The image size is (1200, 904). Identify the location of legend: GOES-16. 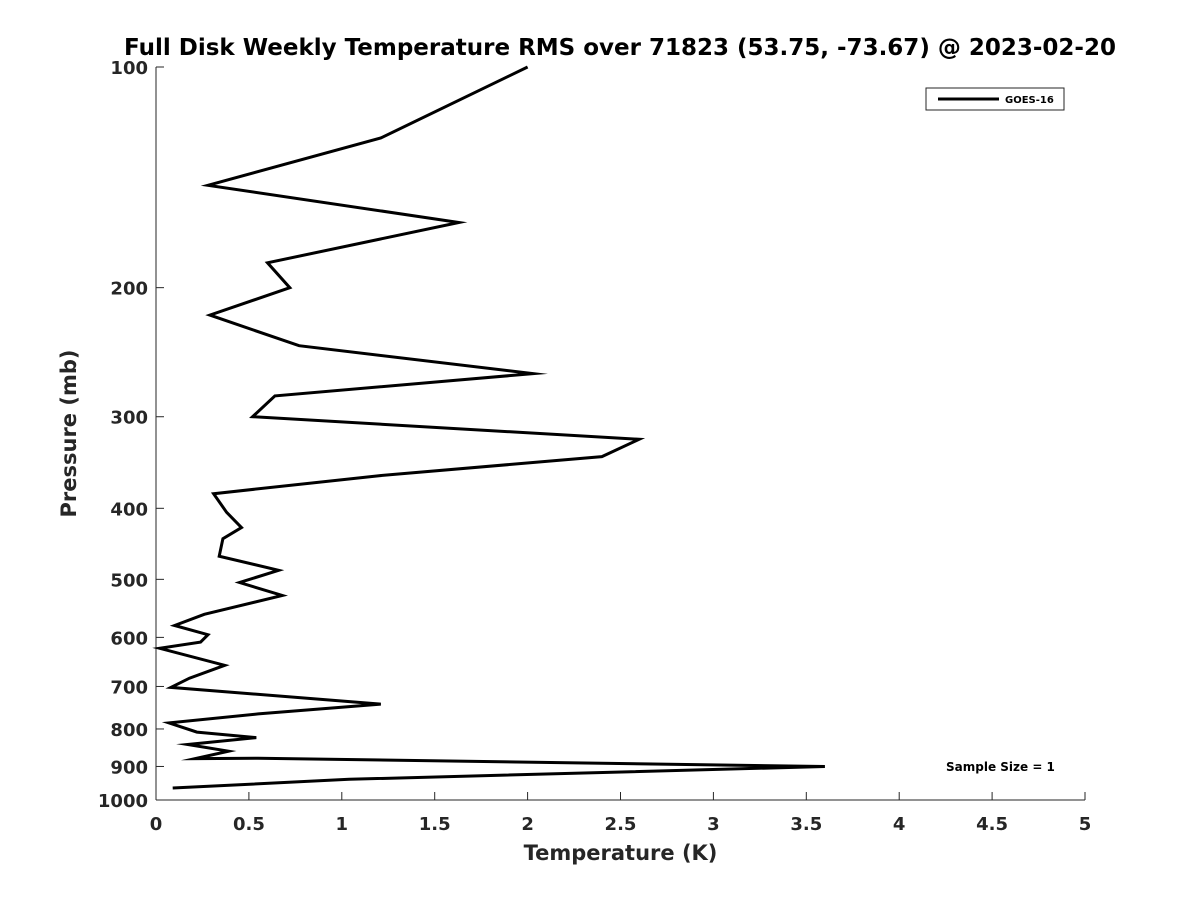
(995, 99).